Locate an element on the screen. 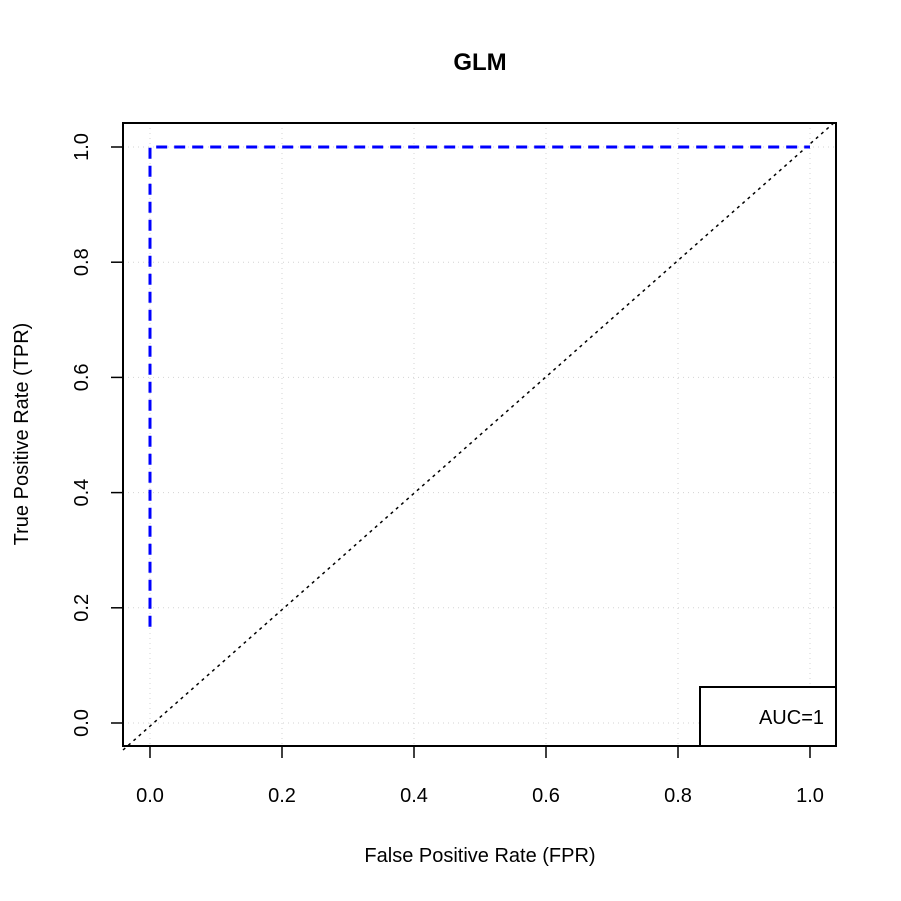 The image size is (901, 901). legend-box is located at coordinates (768, 716).